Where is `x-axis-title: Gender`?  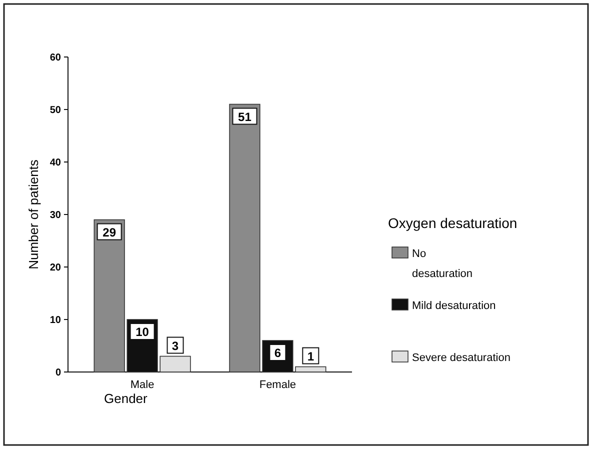 x-axis-title: Gender is located at coordinates (126, 398).